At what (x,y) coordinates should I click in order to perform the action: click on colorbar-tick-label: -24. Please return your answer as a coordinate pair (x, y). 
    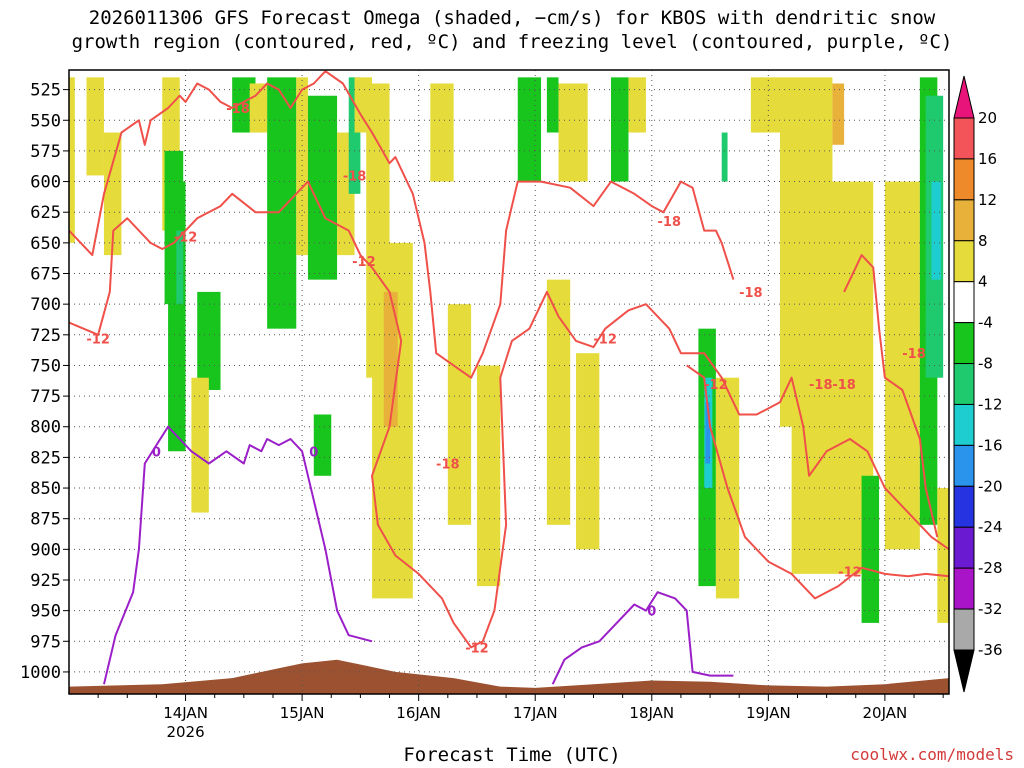
    Looking at the image, I should click on (990, 527).